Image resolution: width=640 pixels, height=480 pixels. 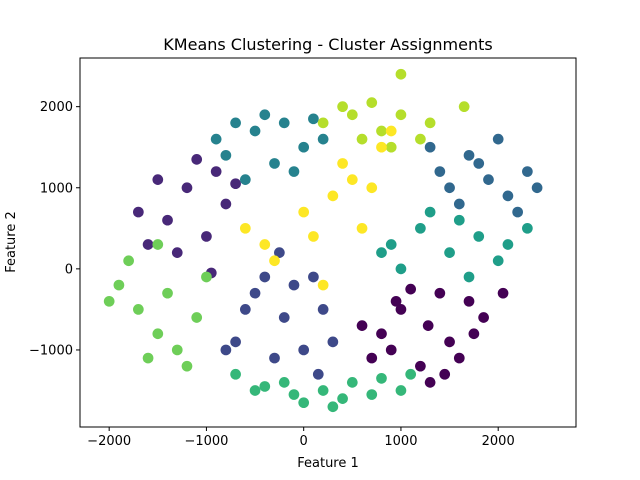 I want to click on y-axis: −1000 0 1000 2000, so click(x=54, y=229).